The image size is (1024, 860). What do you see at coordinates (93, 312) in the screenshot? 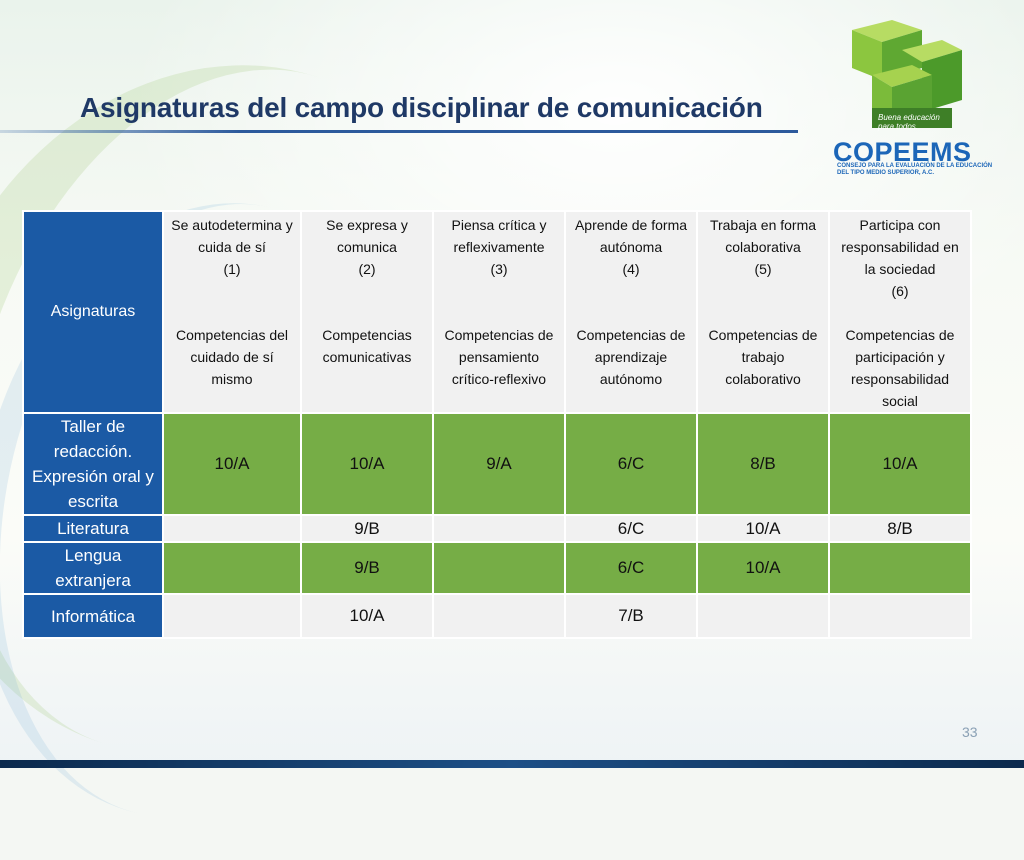
I see `corner-header: Asignaturas` at bounding box center [93, 312].